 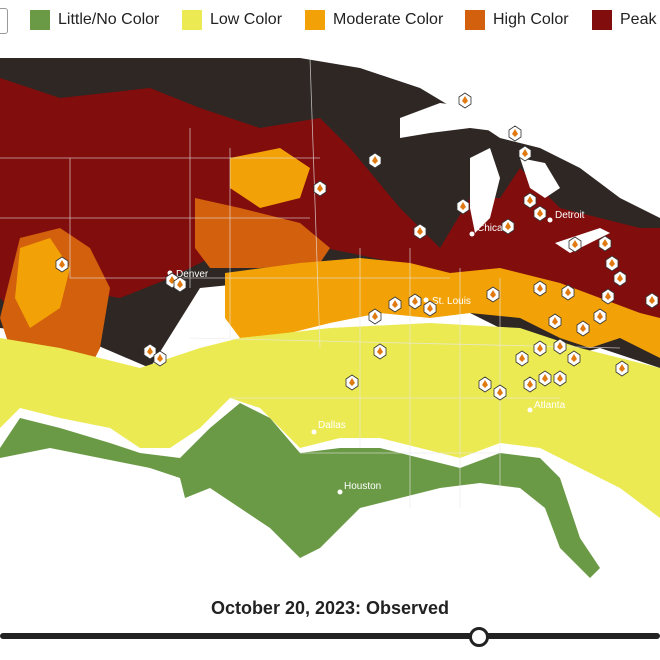 I want to click on city-detroit: Detroit, so click(x=566, y=216).